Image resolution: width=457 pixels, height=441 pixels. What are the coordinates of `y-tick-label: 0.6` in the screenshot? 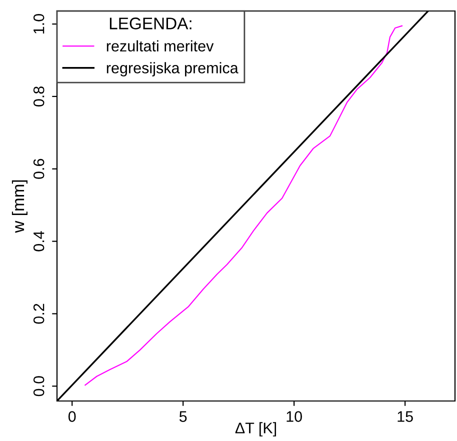 It's located at (38, 168).